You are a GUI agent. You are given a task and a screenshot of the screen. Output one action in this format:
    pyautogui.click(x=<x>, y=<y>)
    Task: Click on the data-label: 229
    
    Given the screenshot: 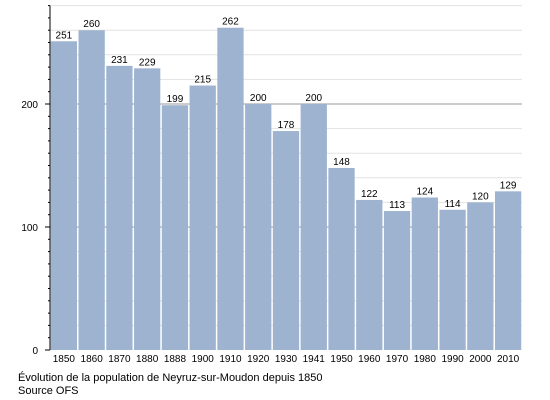 What is the action you would take?
    pyautogui.click(x=147, y=62)
    